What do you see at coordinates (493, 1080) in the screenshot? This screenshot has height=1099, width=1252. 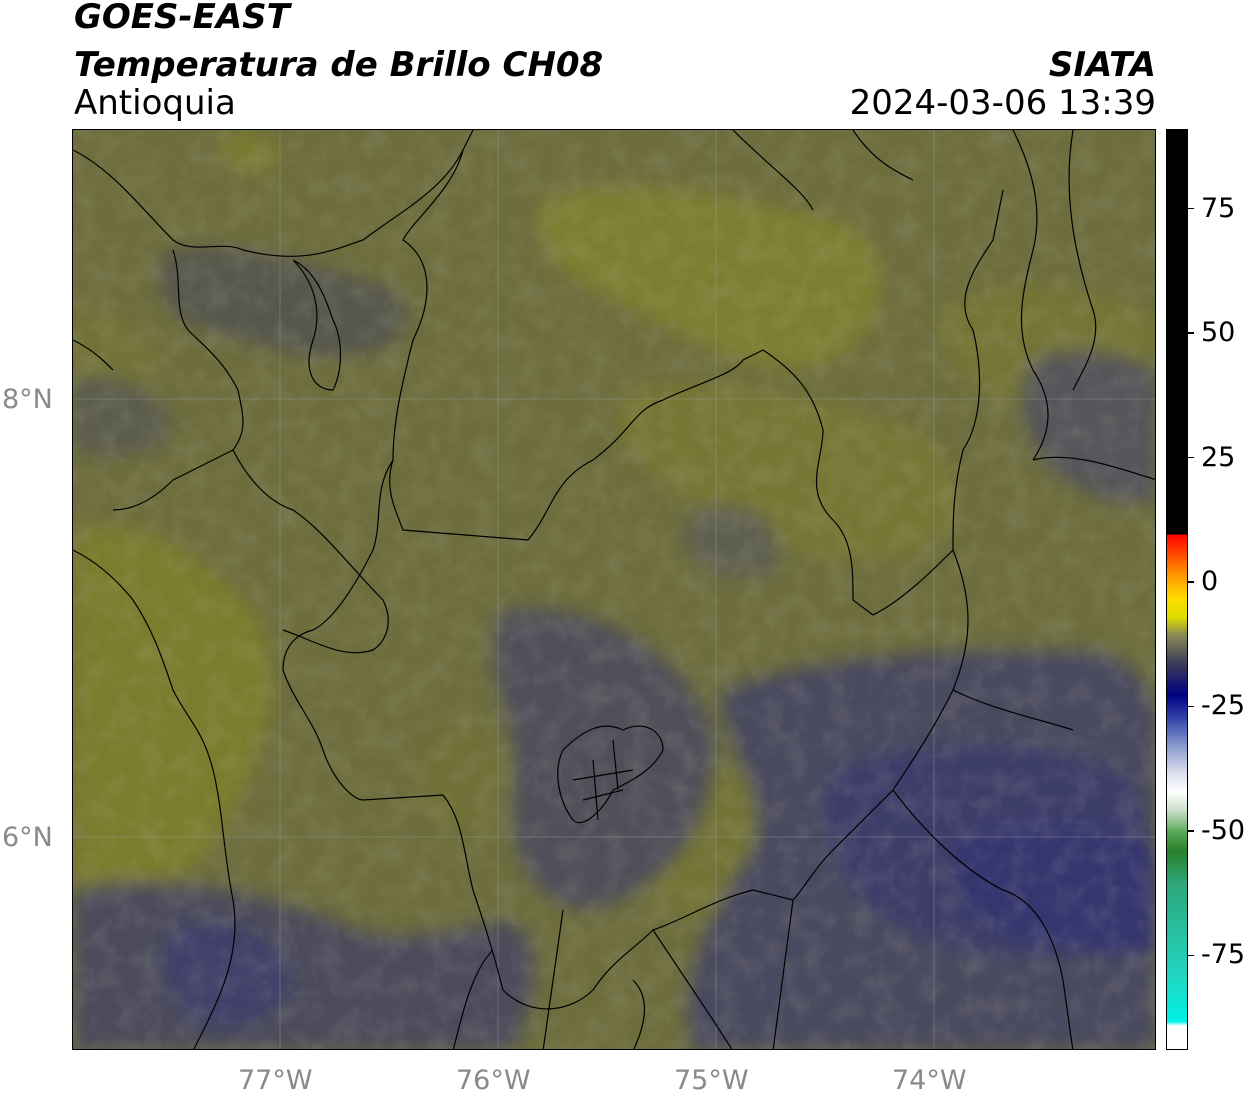 I see `lon-label-76w: 76°W` at bounding box center [493, 1080].